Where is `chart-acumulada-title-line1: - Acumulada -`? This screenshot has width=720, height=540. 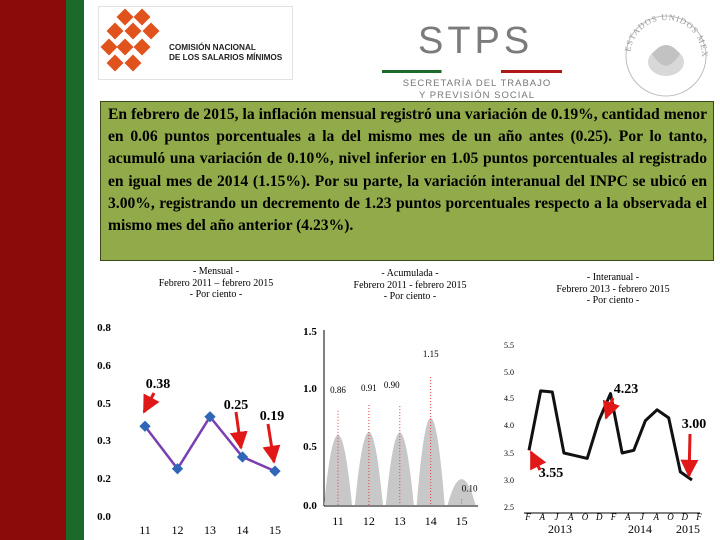
chart-acumulada-title-line1: - Acumulada - is located at coordinates (410, 273).